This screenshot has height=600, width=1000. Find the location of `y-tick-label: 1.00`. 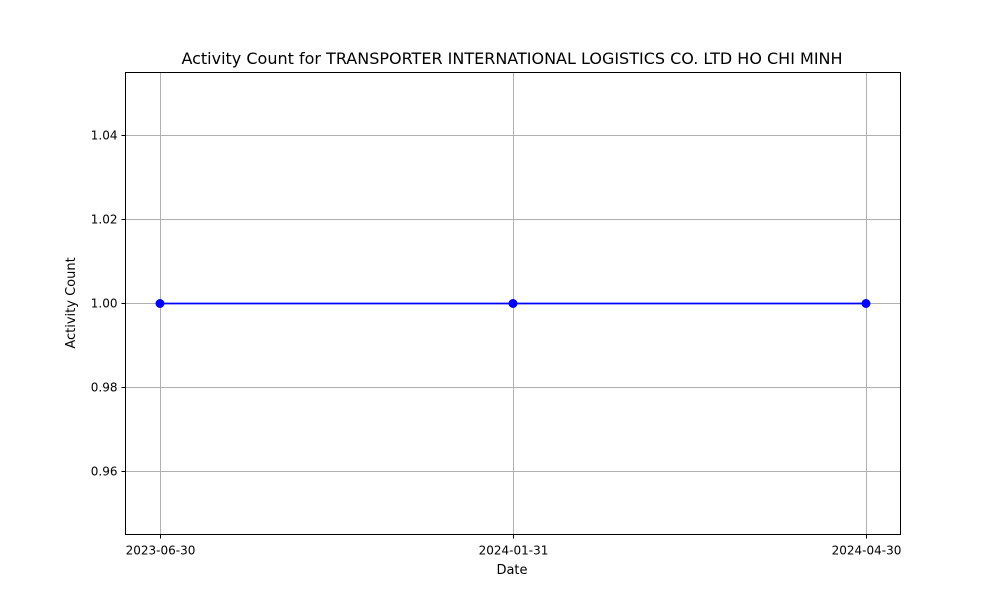

y-tick-label: 1.00 is located at coordinates (104, 304).